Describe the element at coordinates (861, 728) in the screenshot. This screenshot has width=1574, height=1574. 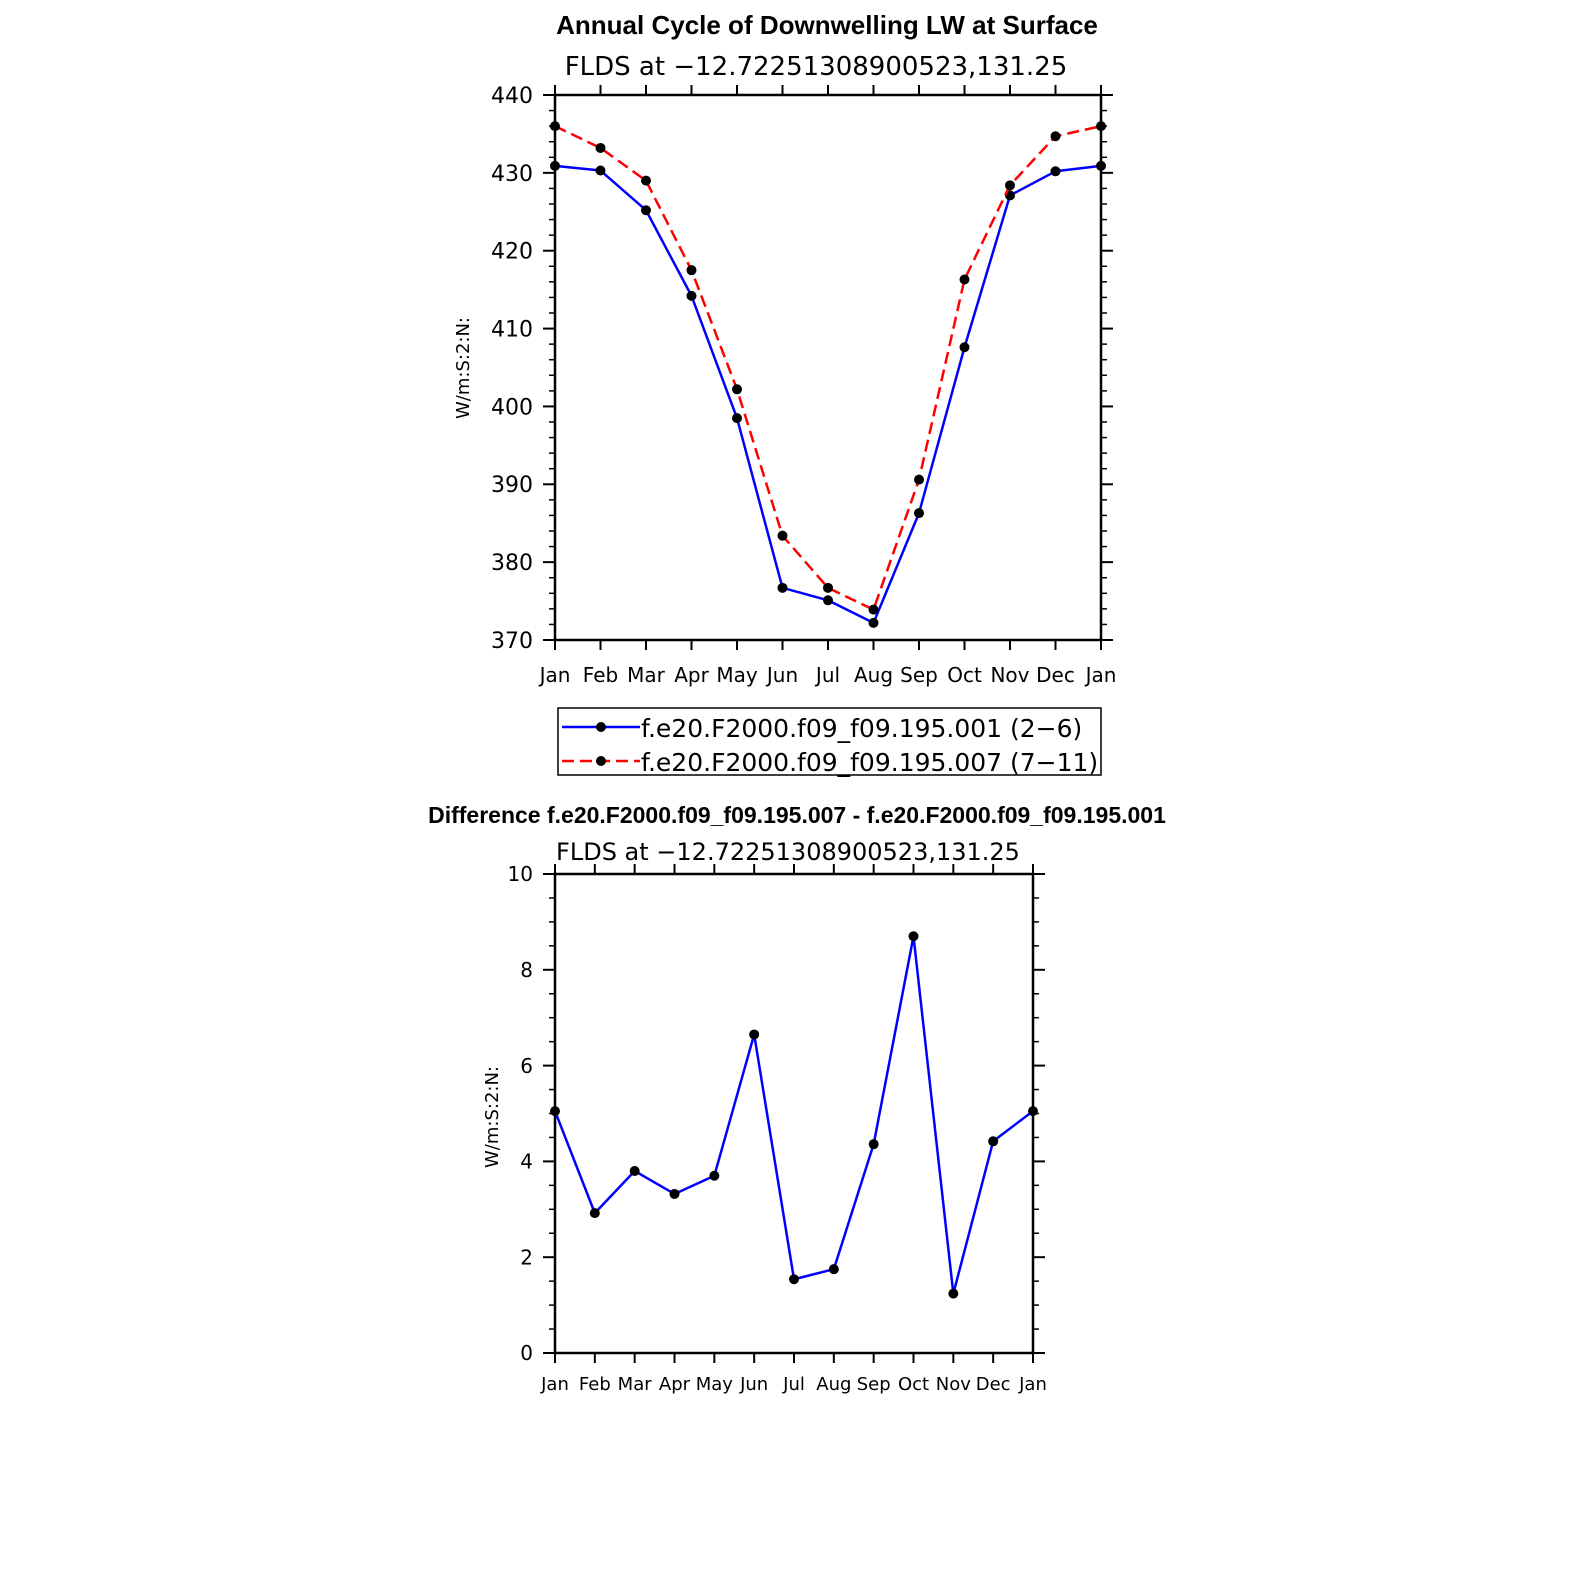
I see `legend-label-series-1: f.e20.F2000.f09_f09.195.001 (2−6)` at that location.